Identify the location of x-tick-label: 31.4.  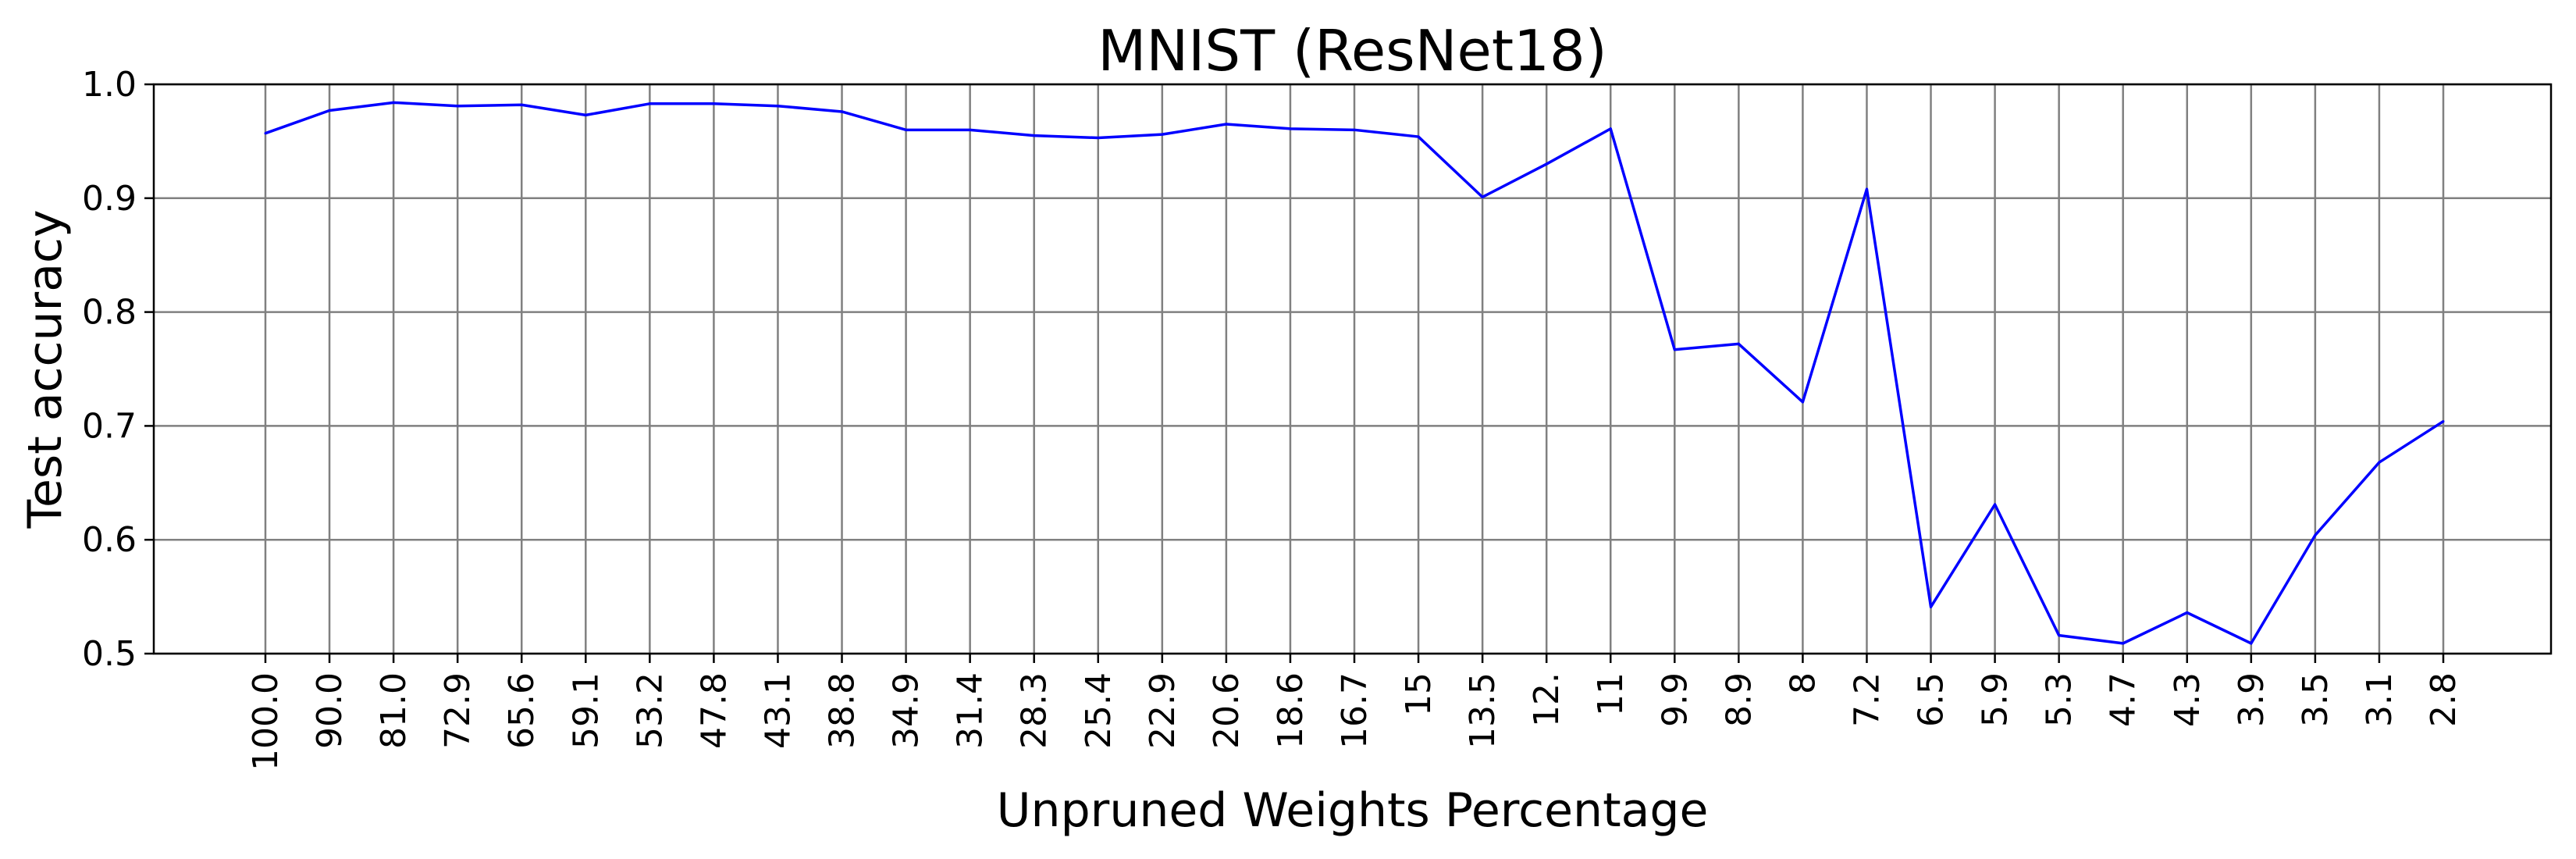
(971, 710).